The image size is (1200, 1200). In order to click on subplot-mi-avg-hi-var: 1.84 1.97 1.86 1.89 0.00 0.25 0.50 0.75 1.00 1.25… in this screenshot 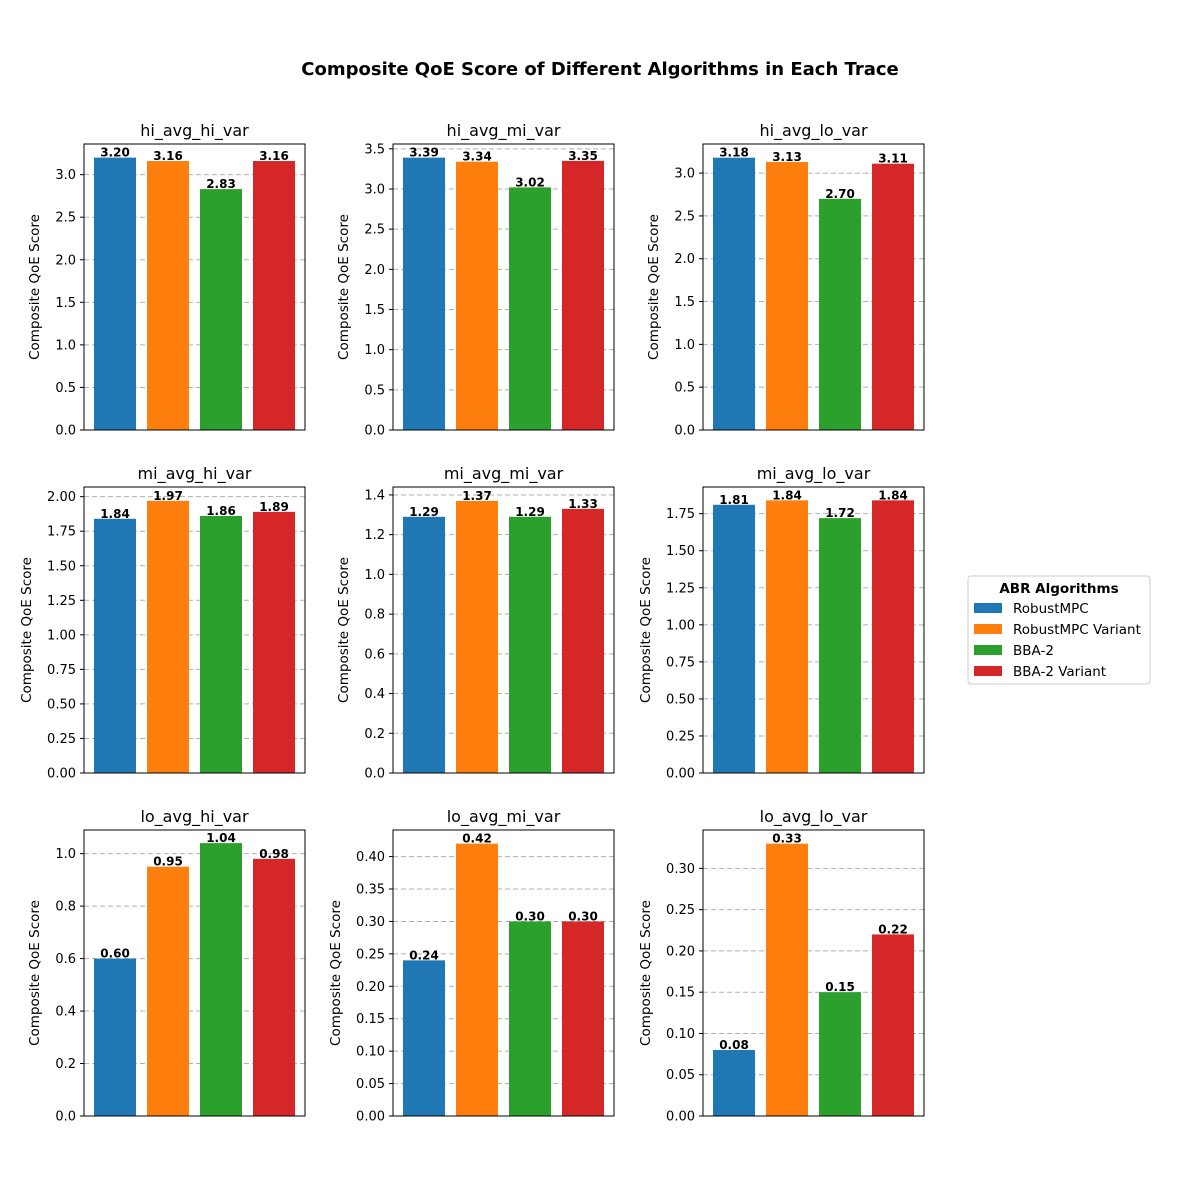, I will do `click(162, 623)`.